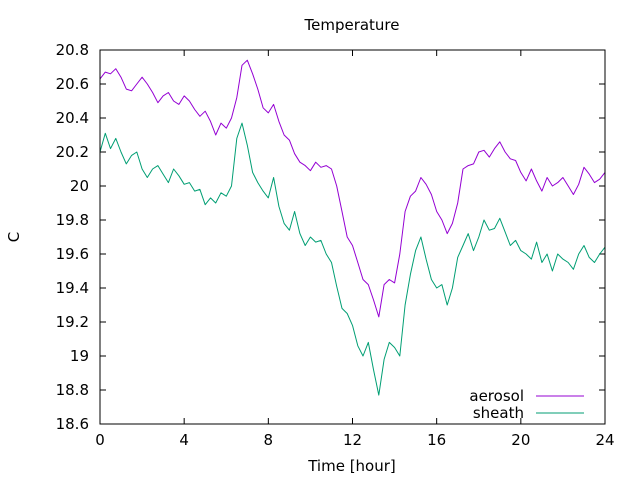  What do you see at coordinates (351, 25) in the screenshot?
I see `chart-title: Temperature` at bounding box center [351, 25].